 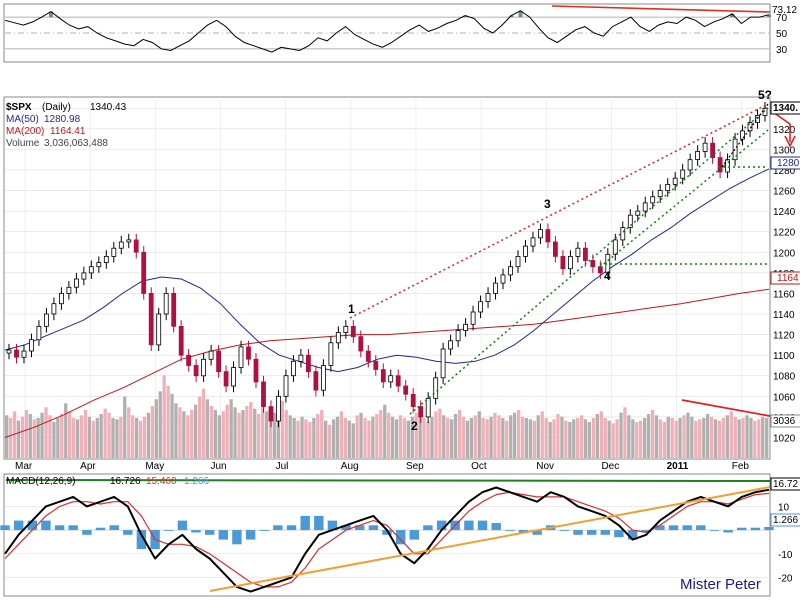 What do you see at coordinates (661, 9) in the screenshot?
I see `rsi-divergence-line` at bounding box center [661, 9].